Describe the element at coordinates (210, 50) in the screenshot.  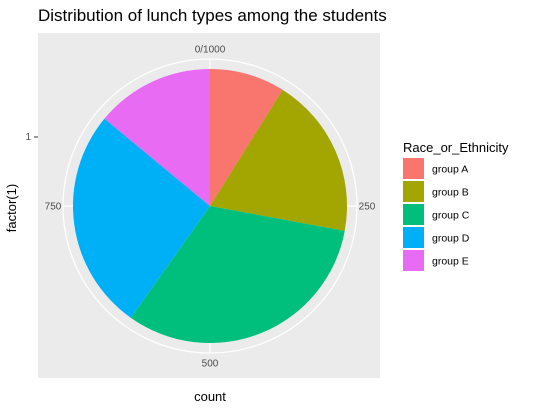
I see `radial-tick-label: 0/1000` at that location.